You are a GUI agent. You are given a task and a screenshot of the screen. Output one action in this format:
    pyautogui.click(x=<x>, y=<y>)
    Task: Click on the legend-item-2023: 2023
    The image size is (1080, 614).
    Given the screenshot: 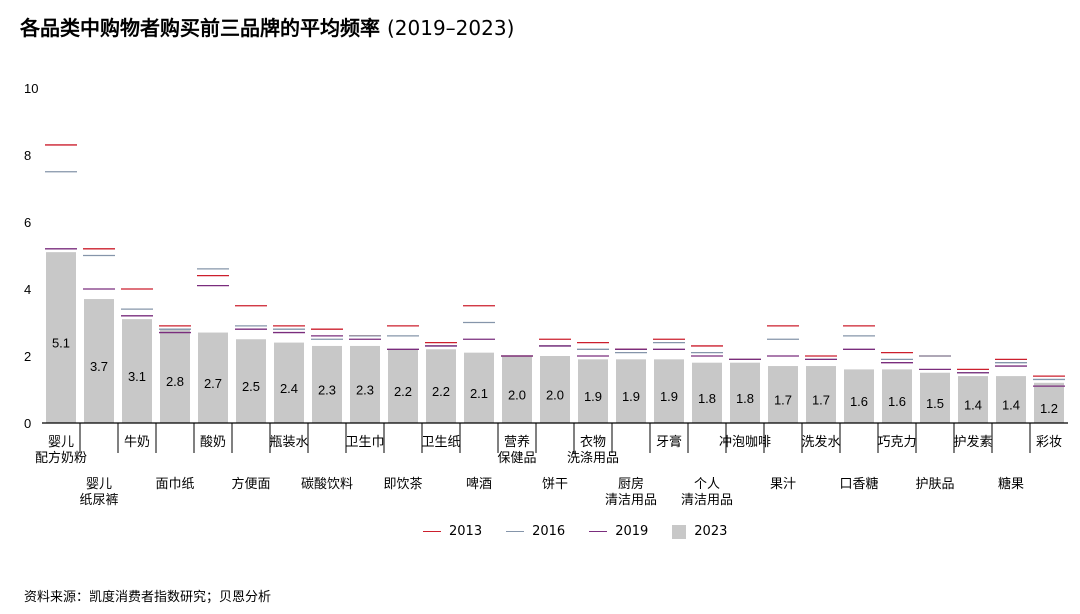 What is the action you would take?
    pyautogui.click(x=699, y=531)
    